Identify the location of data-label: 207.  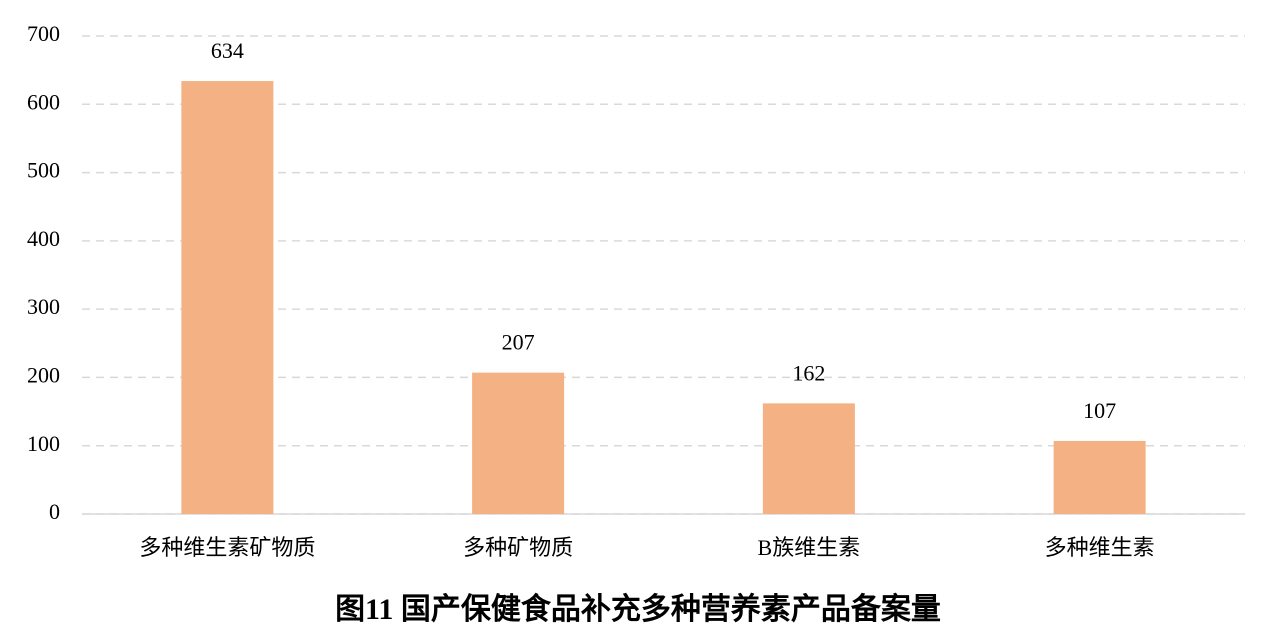
(518, 342).